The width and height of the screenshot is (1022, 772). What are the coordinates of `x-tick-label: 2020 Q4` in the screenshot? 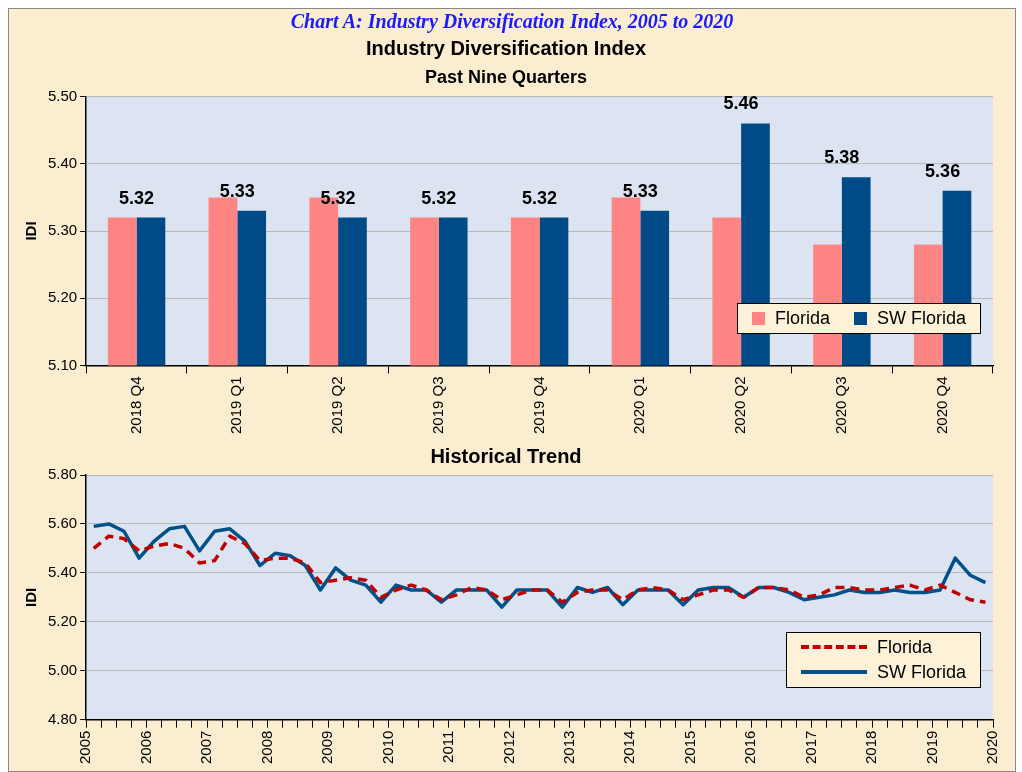 It's located at (941, 405).